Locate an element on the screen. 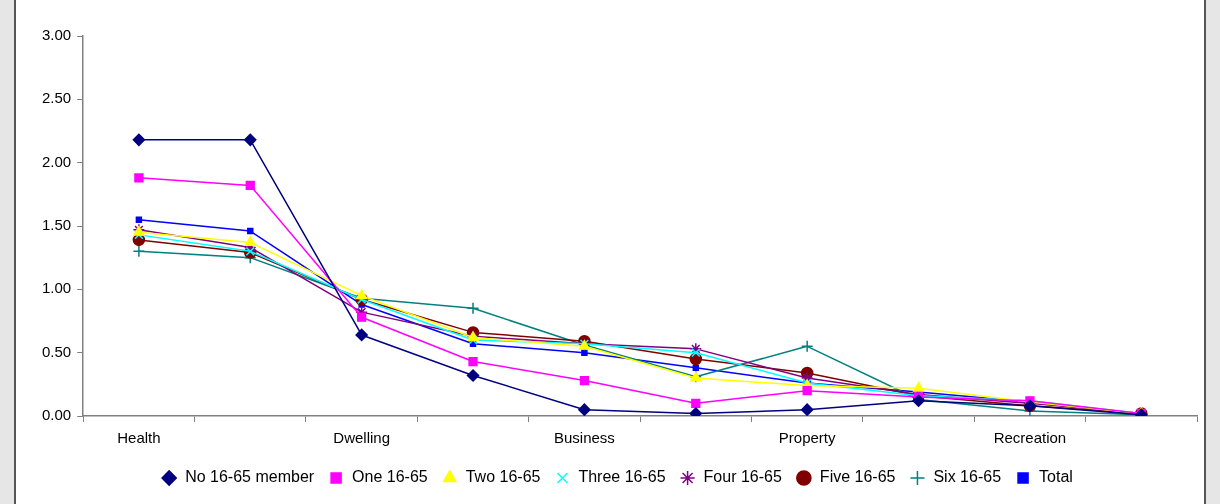 This screenshot has height=504, width=1220. y-tick-label: 1.50 is located at coordinates (56, 225).